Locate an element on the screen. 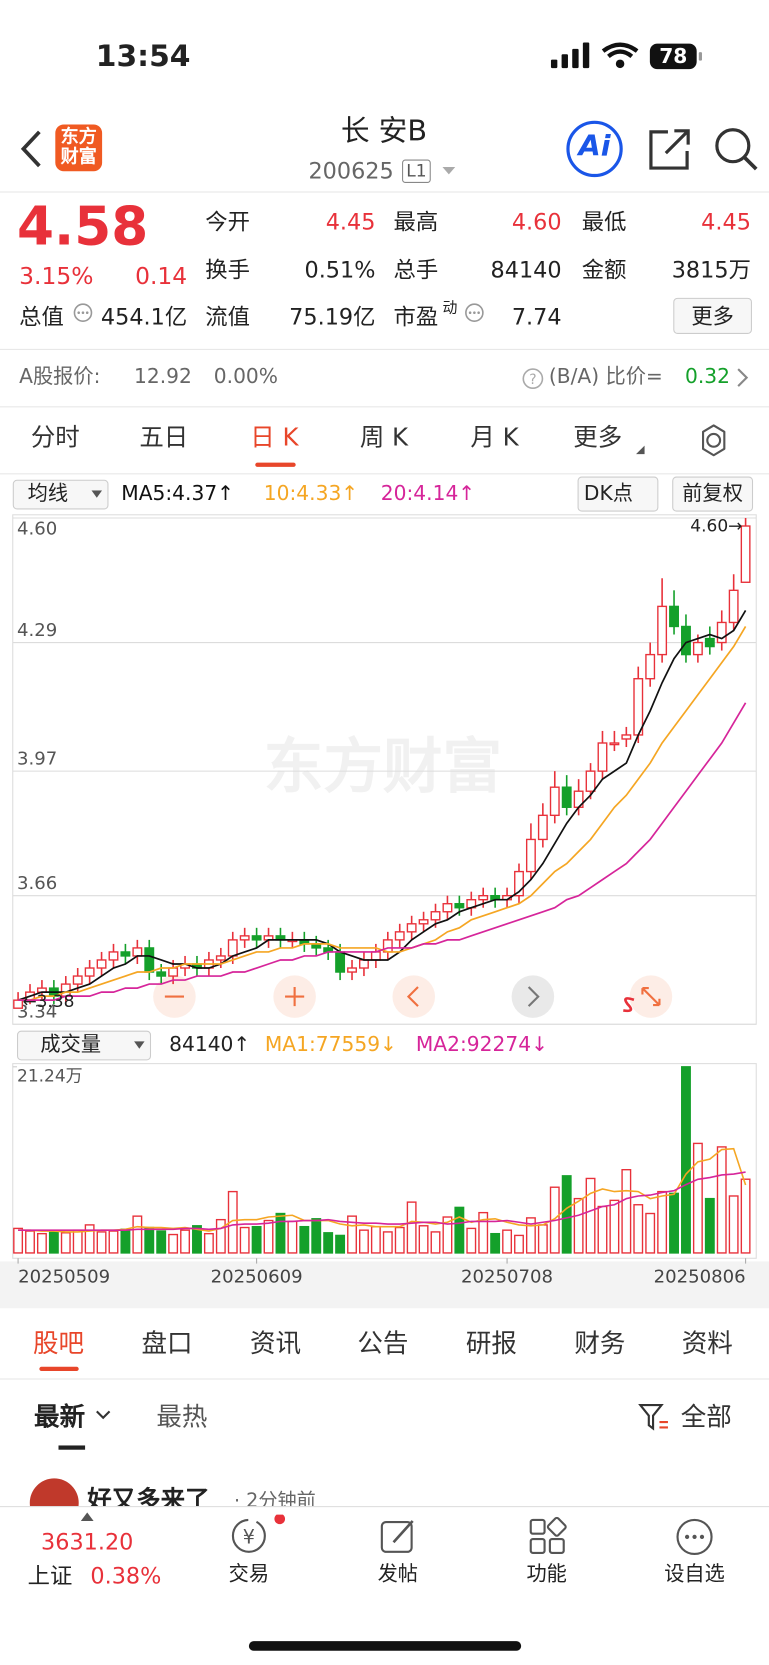  dropdown-icon is located at coordinates (448, 171).